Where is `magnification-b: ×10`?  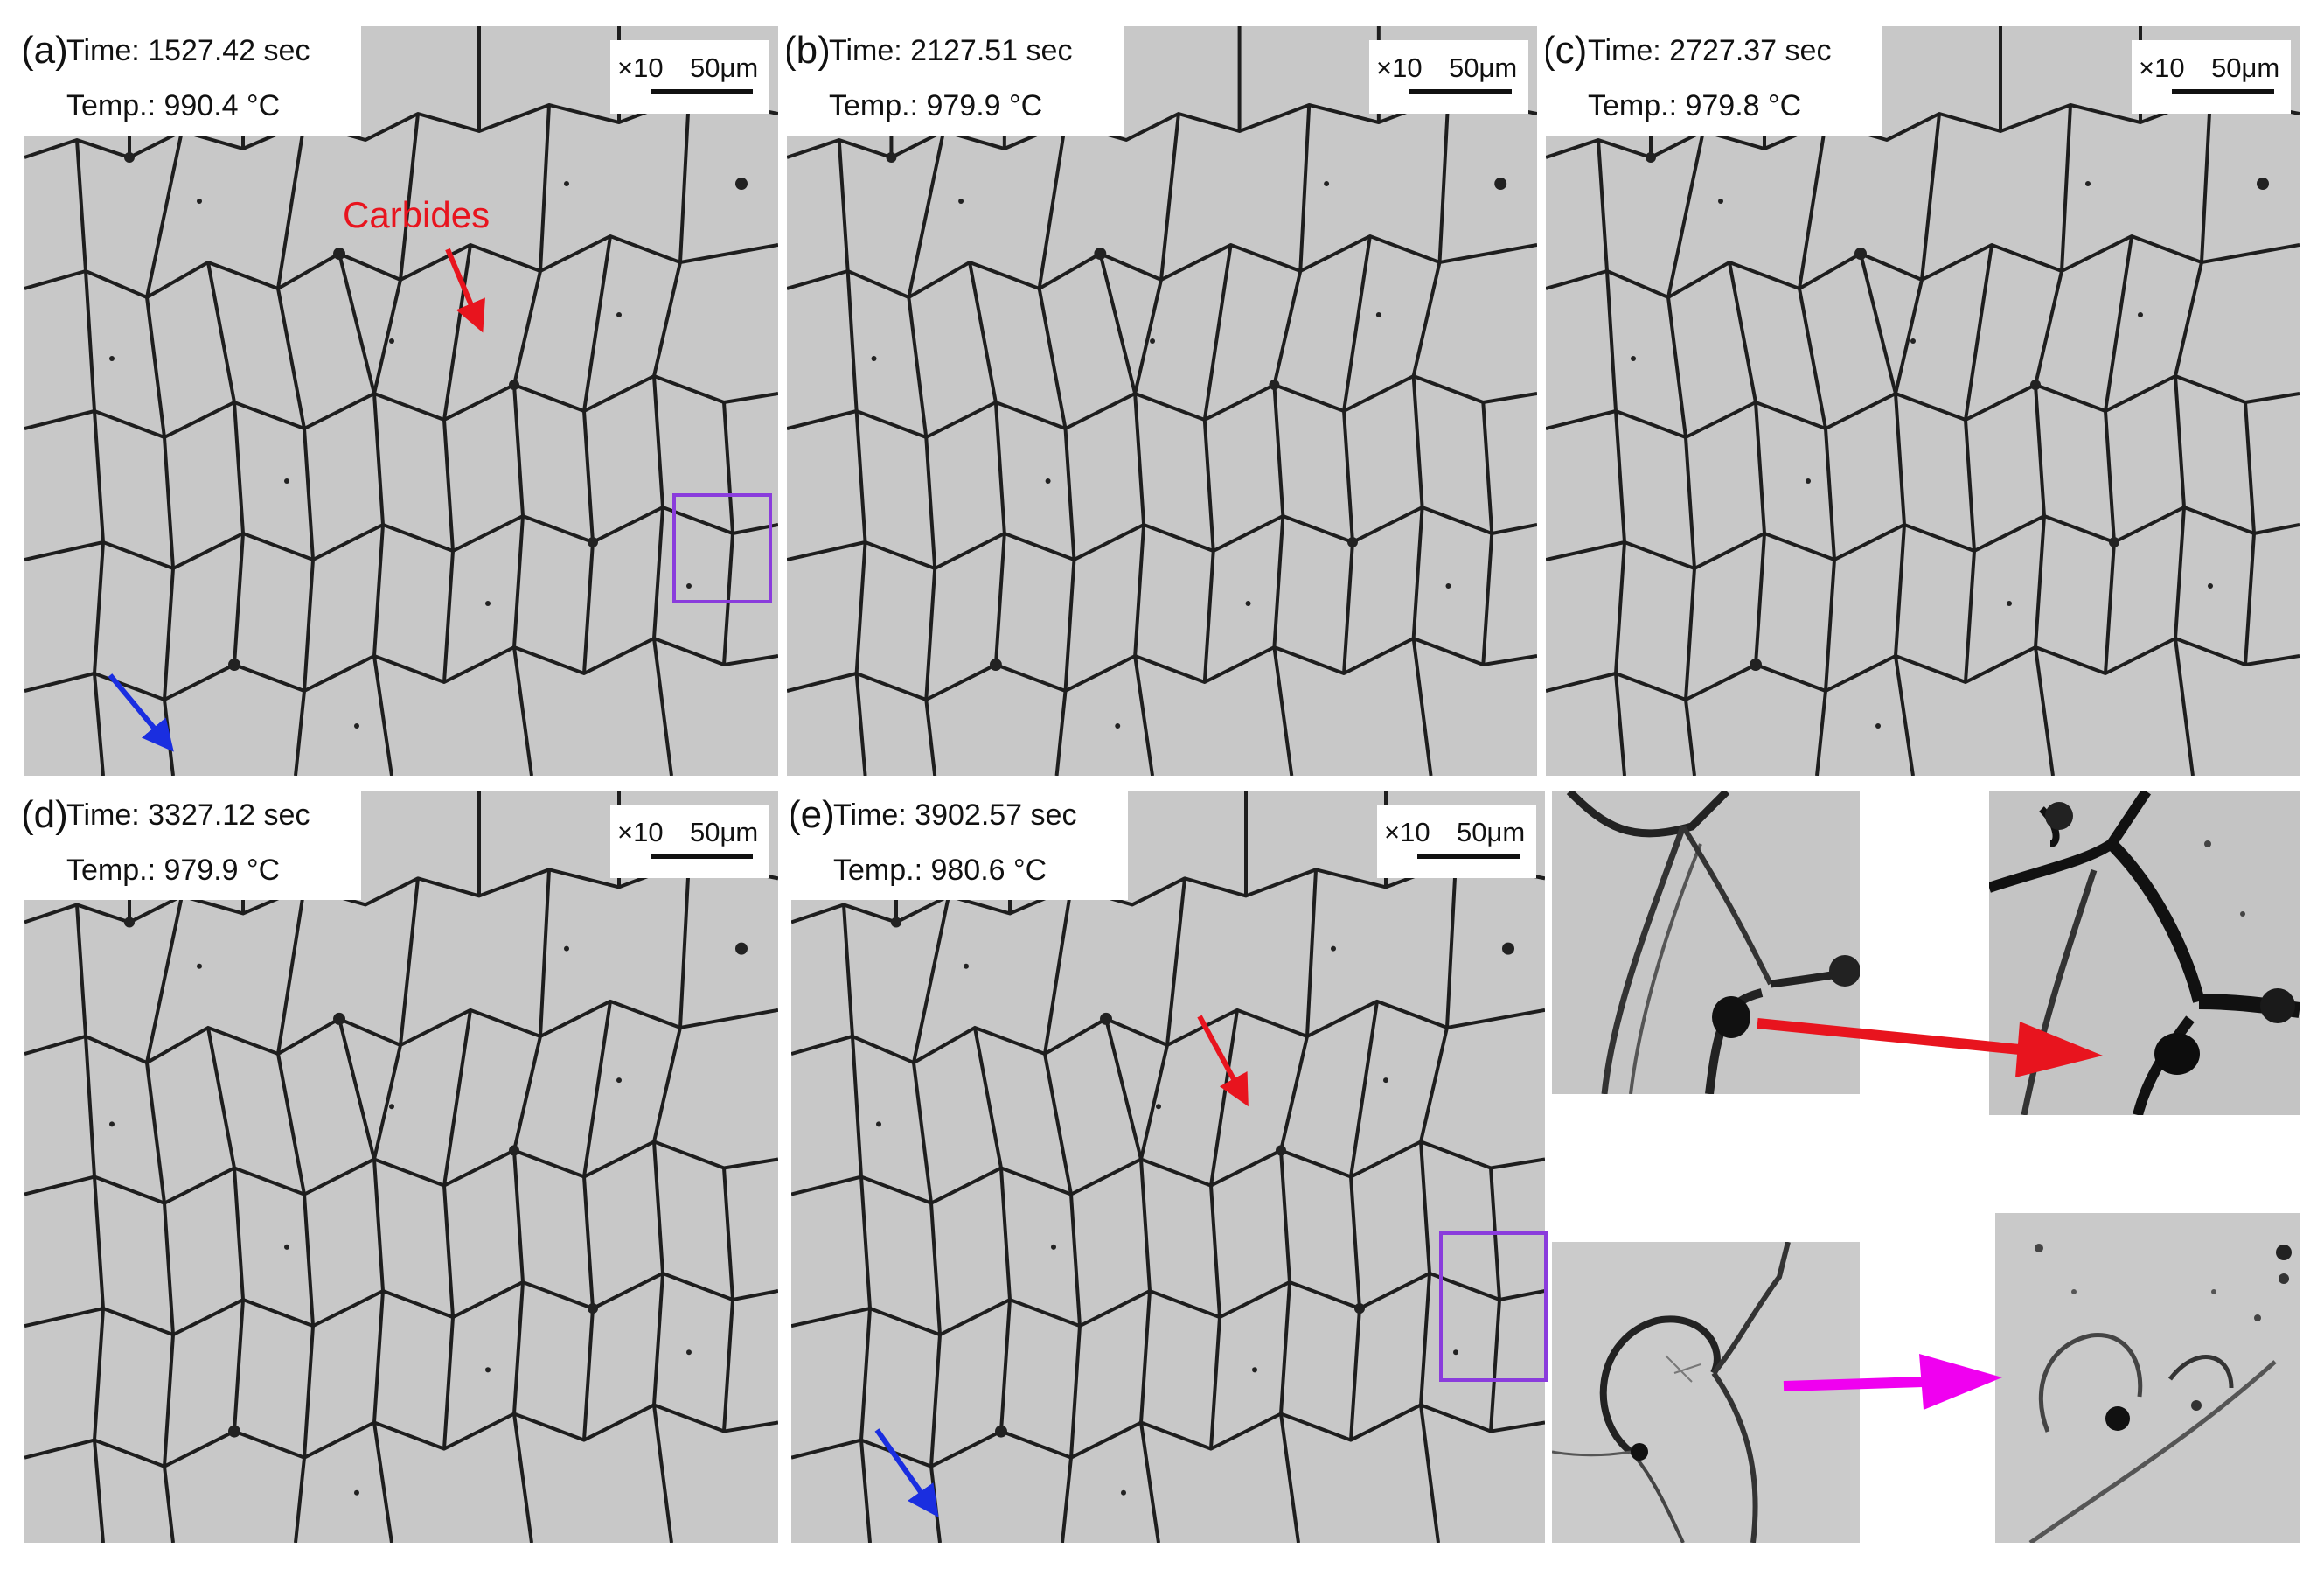 magnification-b: ×10 is located at coordinates (1399, 67).